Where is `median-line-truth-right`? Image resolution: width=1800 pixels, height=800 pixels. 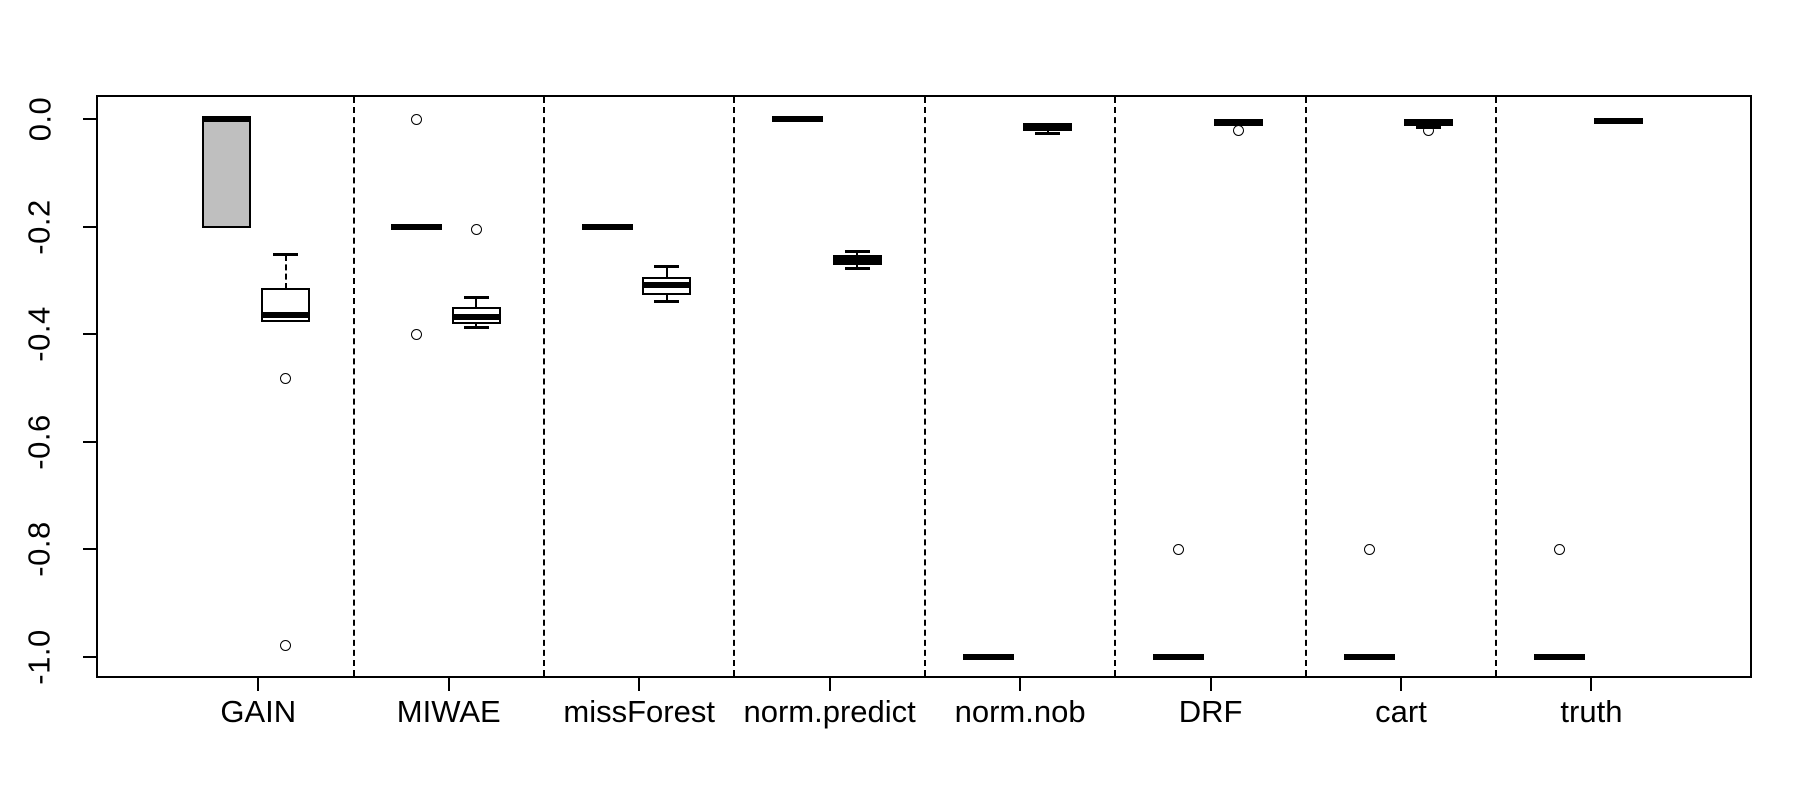 median-line-truth-right is located at coordinates (1619, 121).